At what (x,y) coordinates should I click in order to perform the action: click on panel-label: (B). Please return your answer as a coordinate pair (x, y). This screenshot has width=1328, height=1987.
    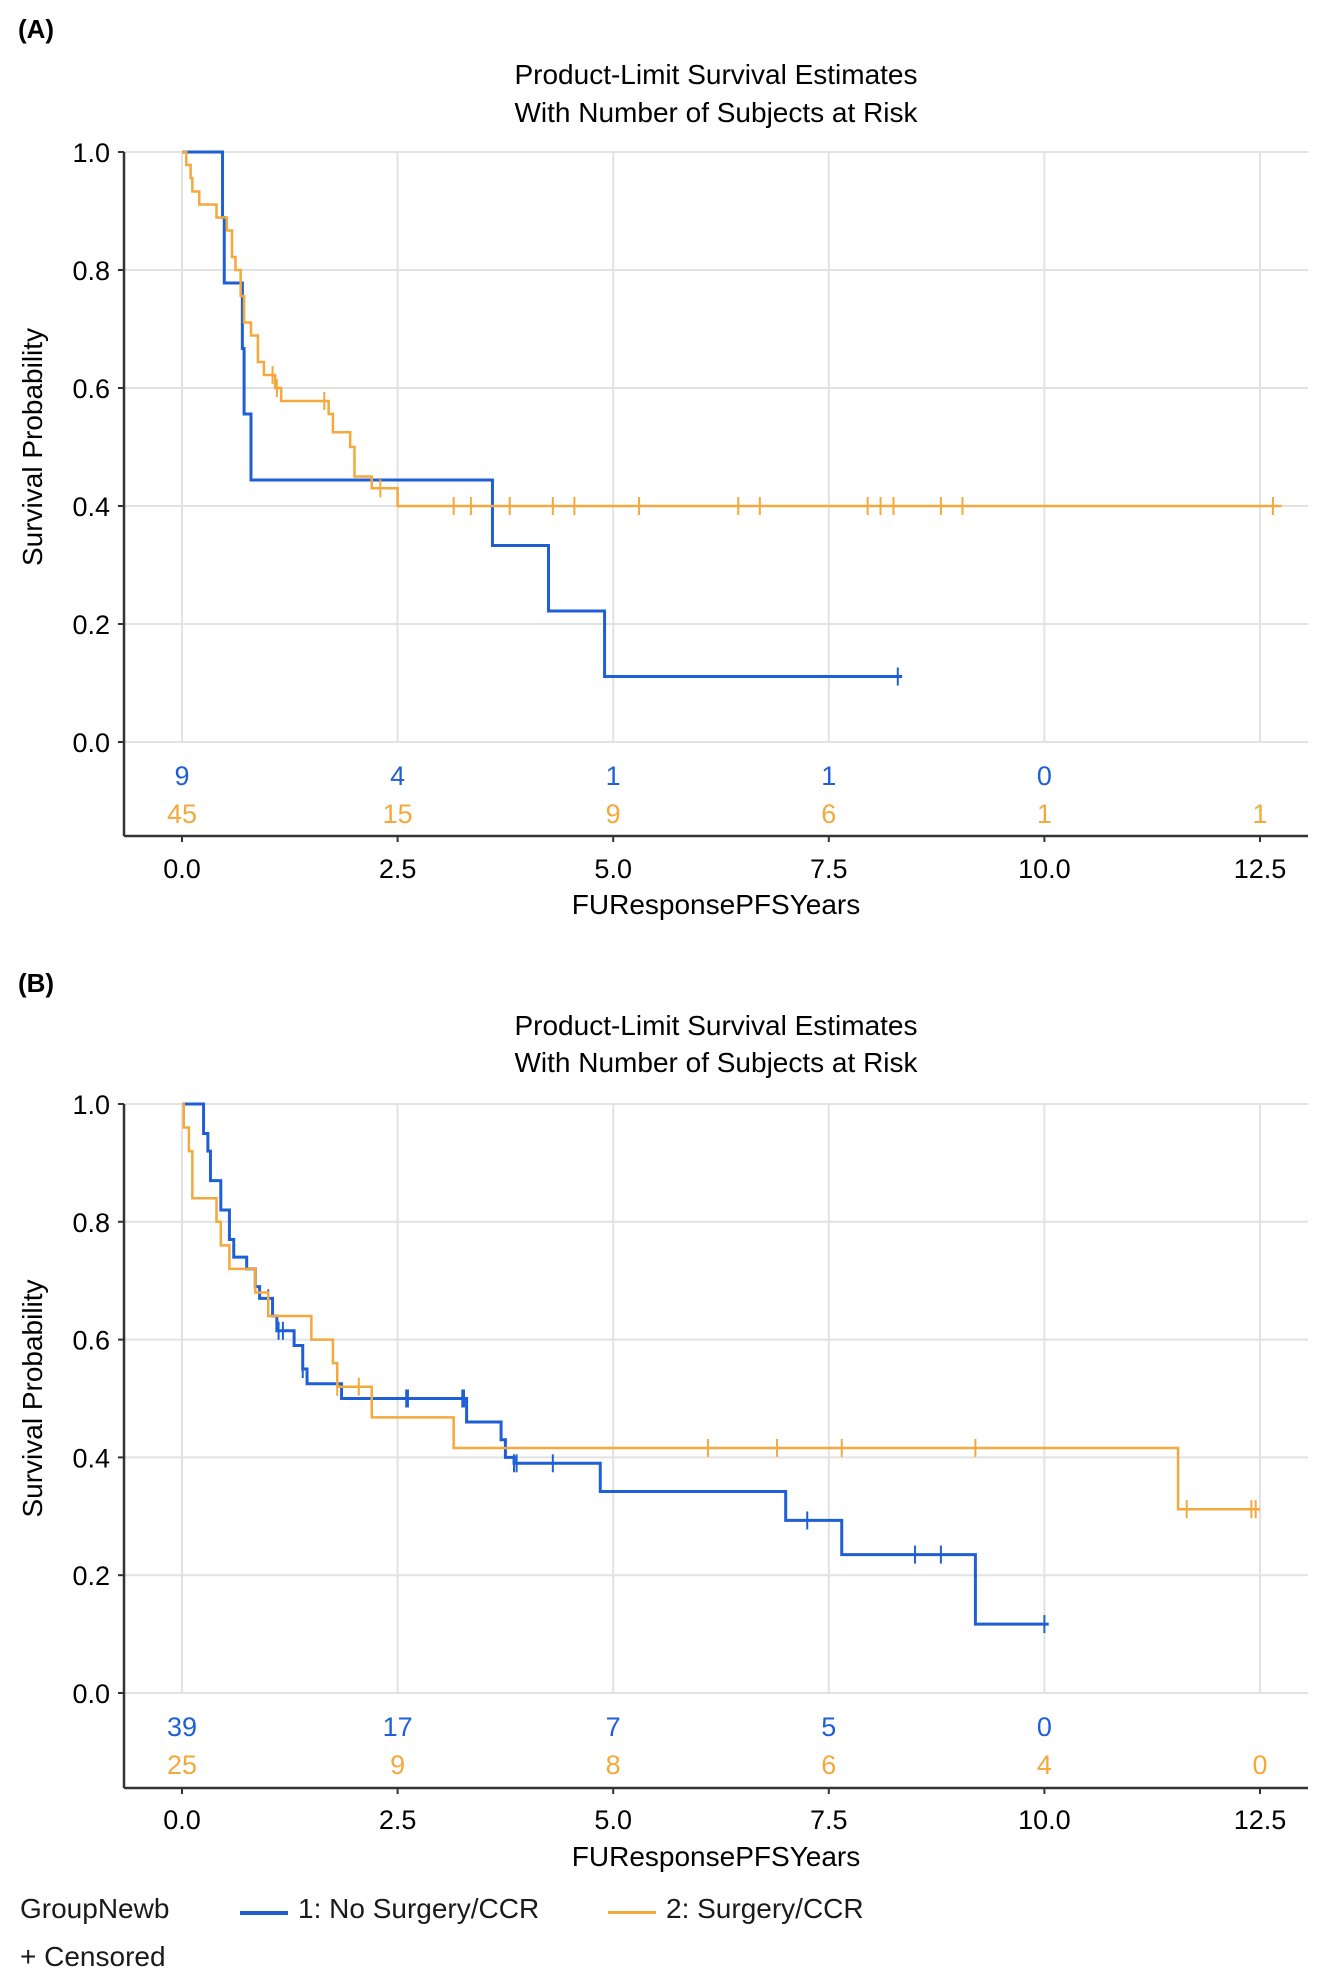
    Looking at the image, I should click on (36, 983).